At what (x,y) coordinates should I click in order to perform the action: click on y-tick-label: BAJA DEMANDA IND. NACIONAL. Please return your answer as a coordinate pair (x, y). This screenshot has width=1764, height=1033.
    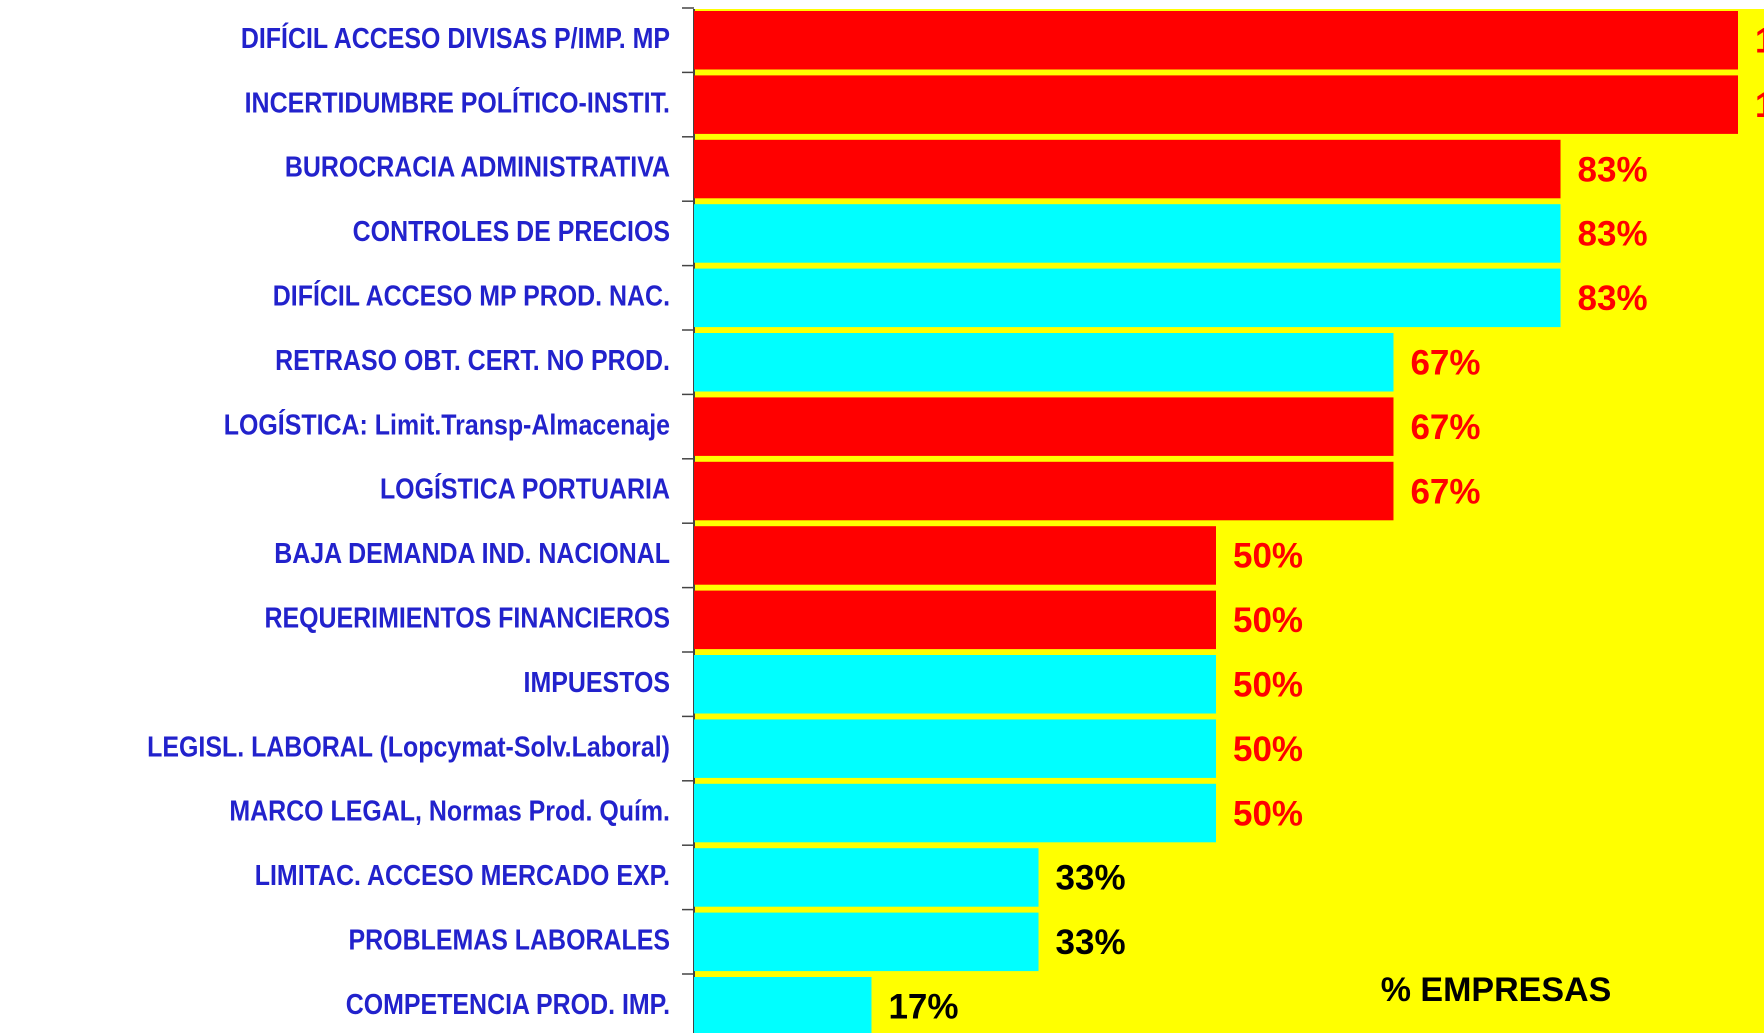
    Looking at the image, I should click on (472, 554).